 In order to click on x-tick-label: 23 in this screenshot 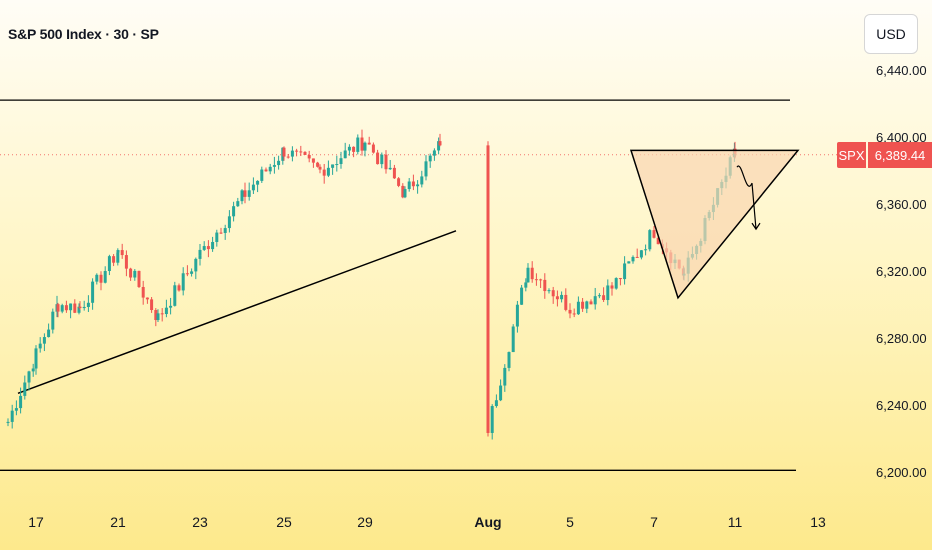, I will do `click(200, 522)`.